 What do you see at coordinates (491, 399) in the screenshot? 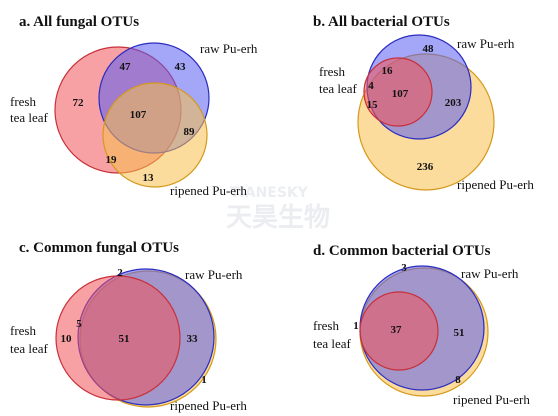
I see `panel-d-label-ripened-pu-erh: ripened Pu-erh` at bounding box center [491, 399].